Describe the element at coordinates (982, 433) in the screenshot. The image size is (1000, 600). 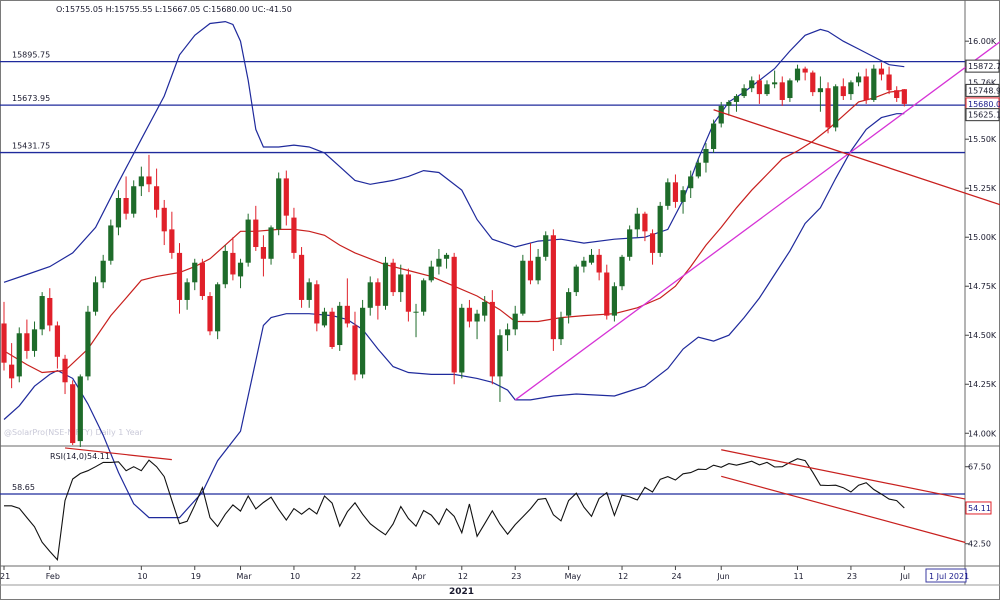
I see `price-axis-label: 14.00K` at that location.